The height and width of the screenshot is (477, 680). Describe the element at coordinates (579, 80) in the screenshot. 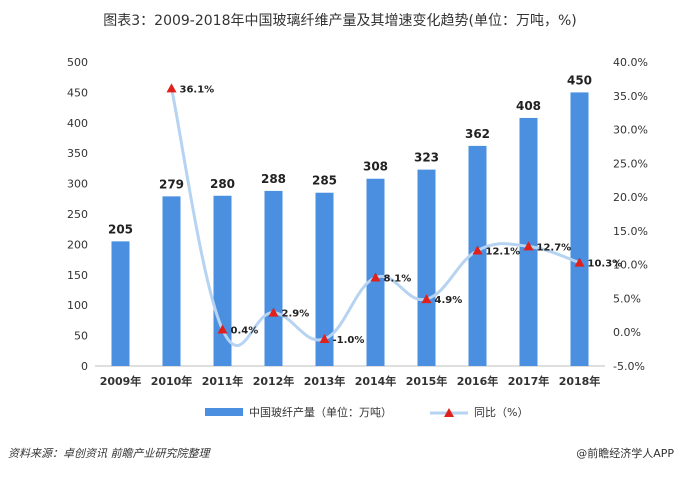

I see `bar-value-label: 450` at that location.